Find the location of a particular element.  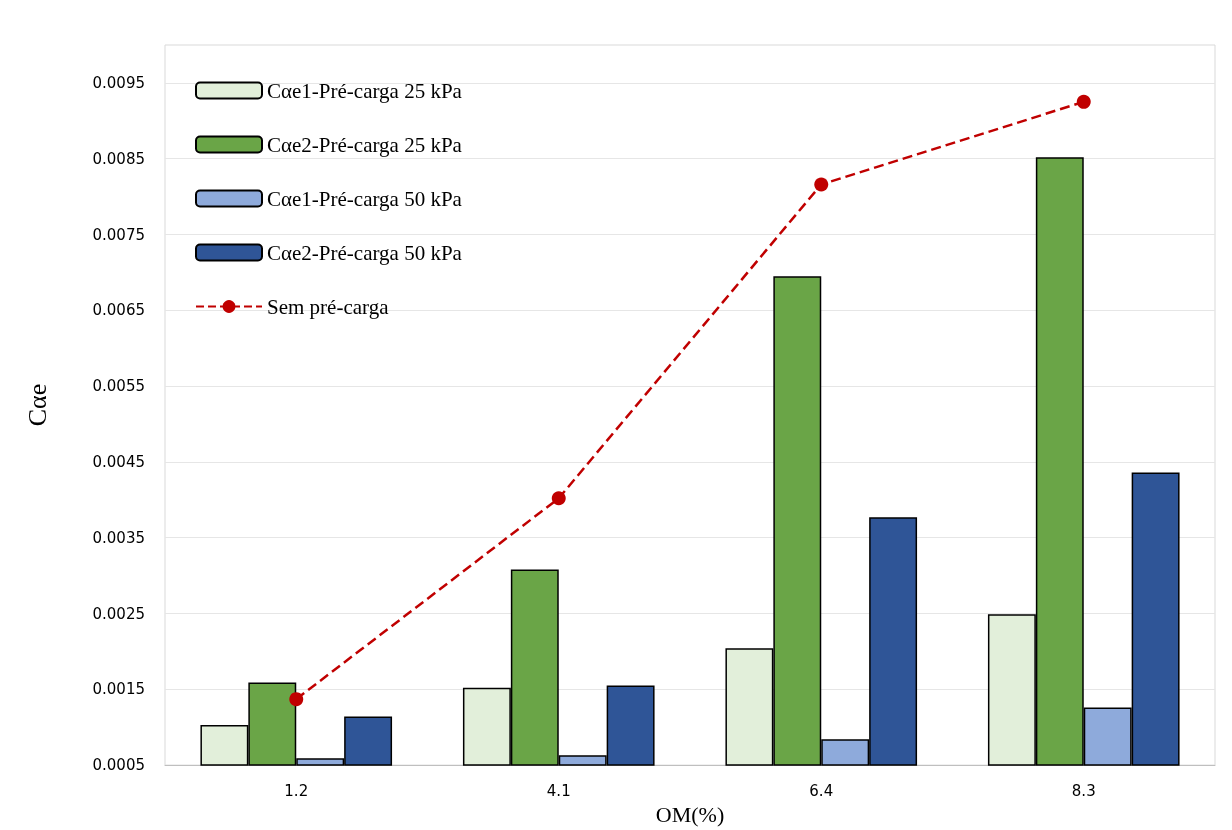

legend-label: Sem pré-carga is located at coordinates (328, 306).